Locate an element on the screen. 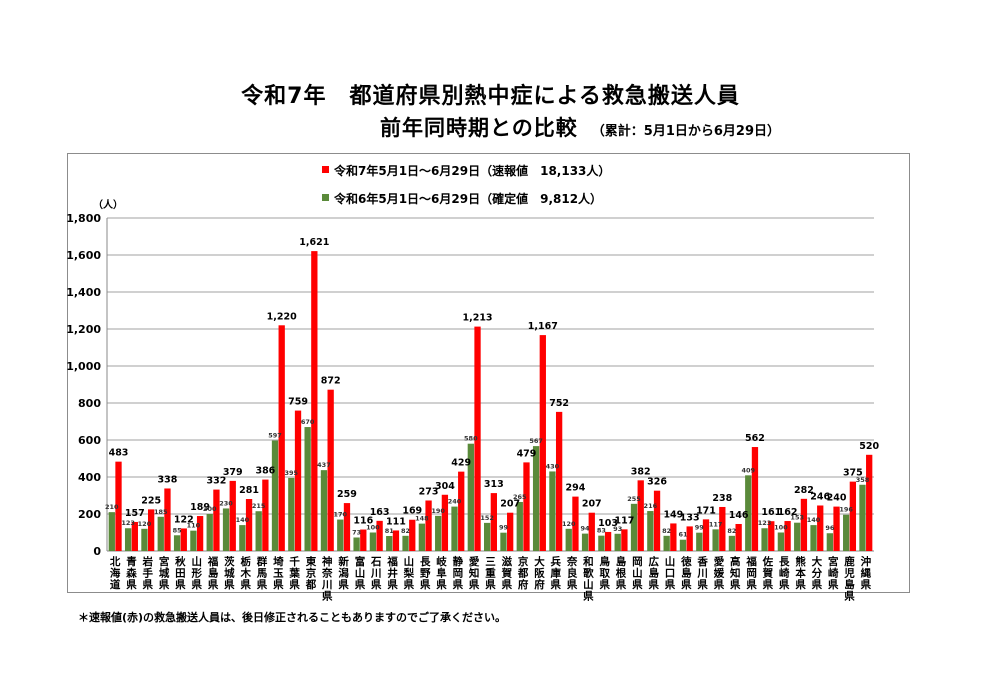  data-label-2025: 338 is located at coordinates (168, 479).